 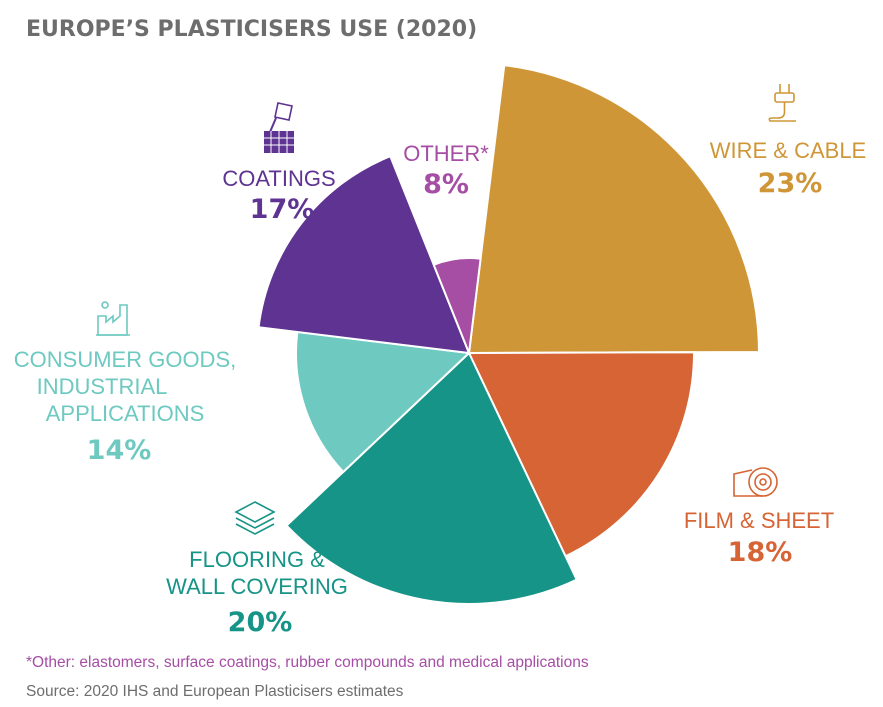 What do you see at coordinates (113, 318) in the screenshot?
I see `factory-icon` at bounding box center [113, 318].